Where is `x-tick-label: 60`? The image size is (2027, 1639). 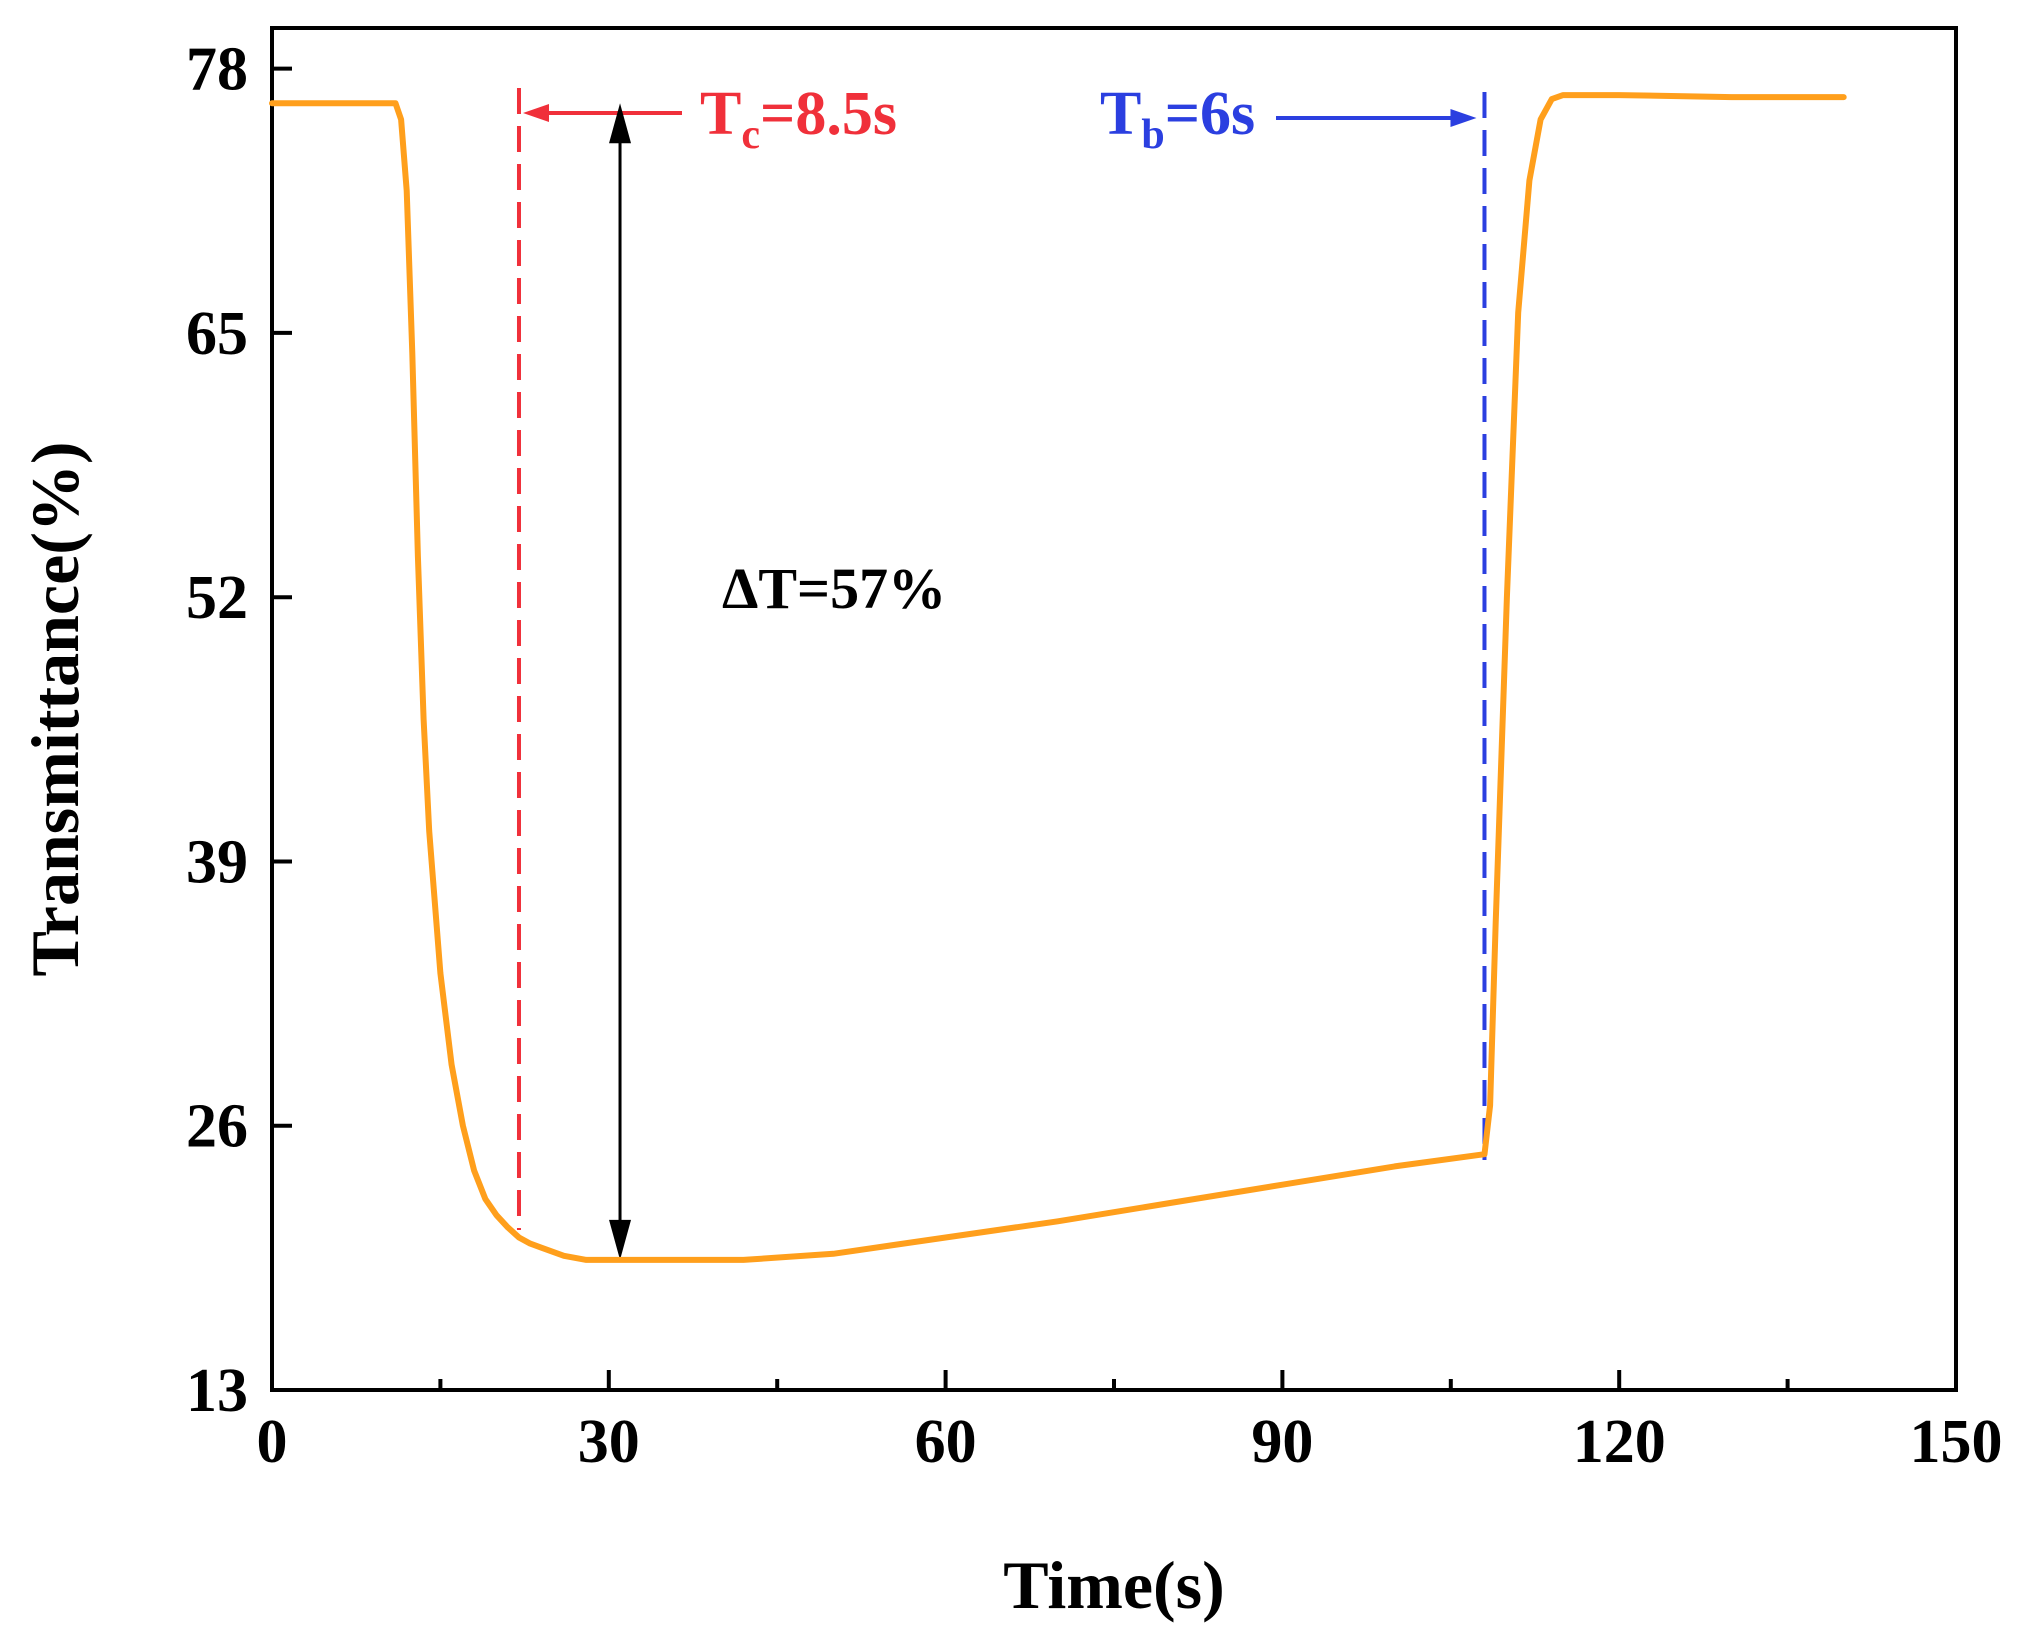
x-tick-label: 60 is located at coordinates (946, 1442).